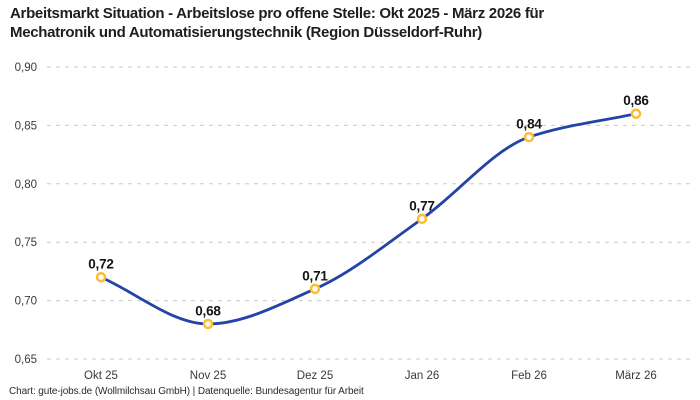 This screenshot has width=700, height=400. I want to click on x-tick-label: Jan 26, so click(422, 376).